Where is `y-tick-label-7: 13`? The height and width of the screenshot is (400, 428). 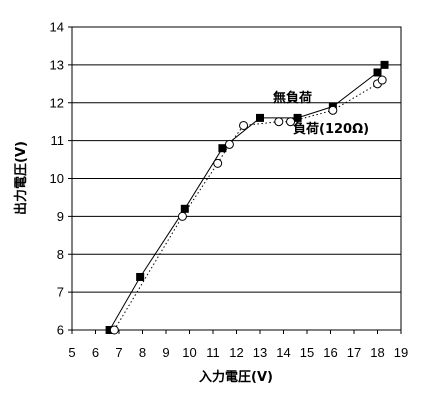 y-tick-label-7: 13 is located at coordinates (57, 64).